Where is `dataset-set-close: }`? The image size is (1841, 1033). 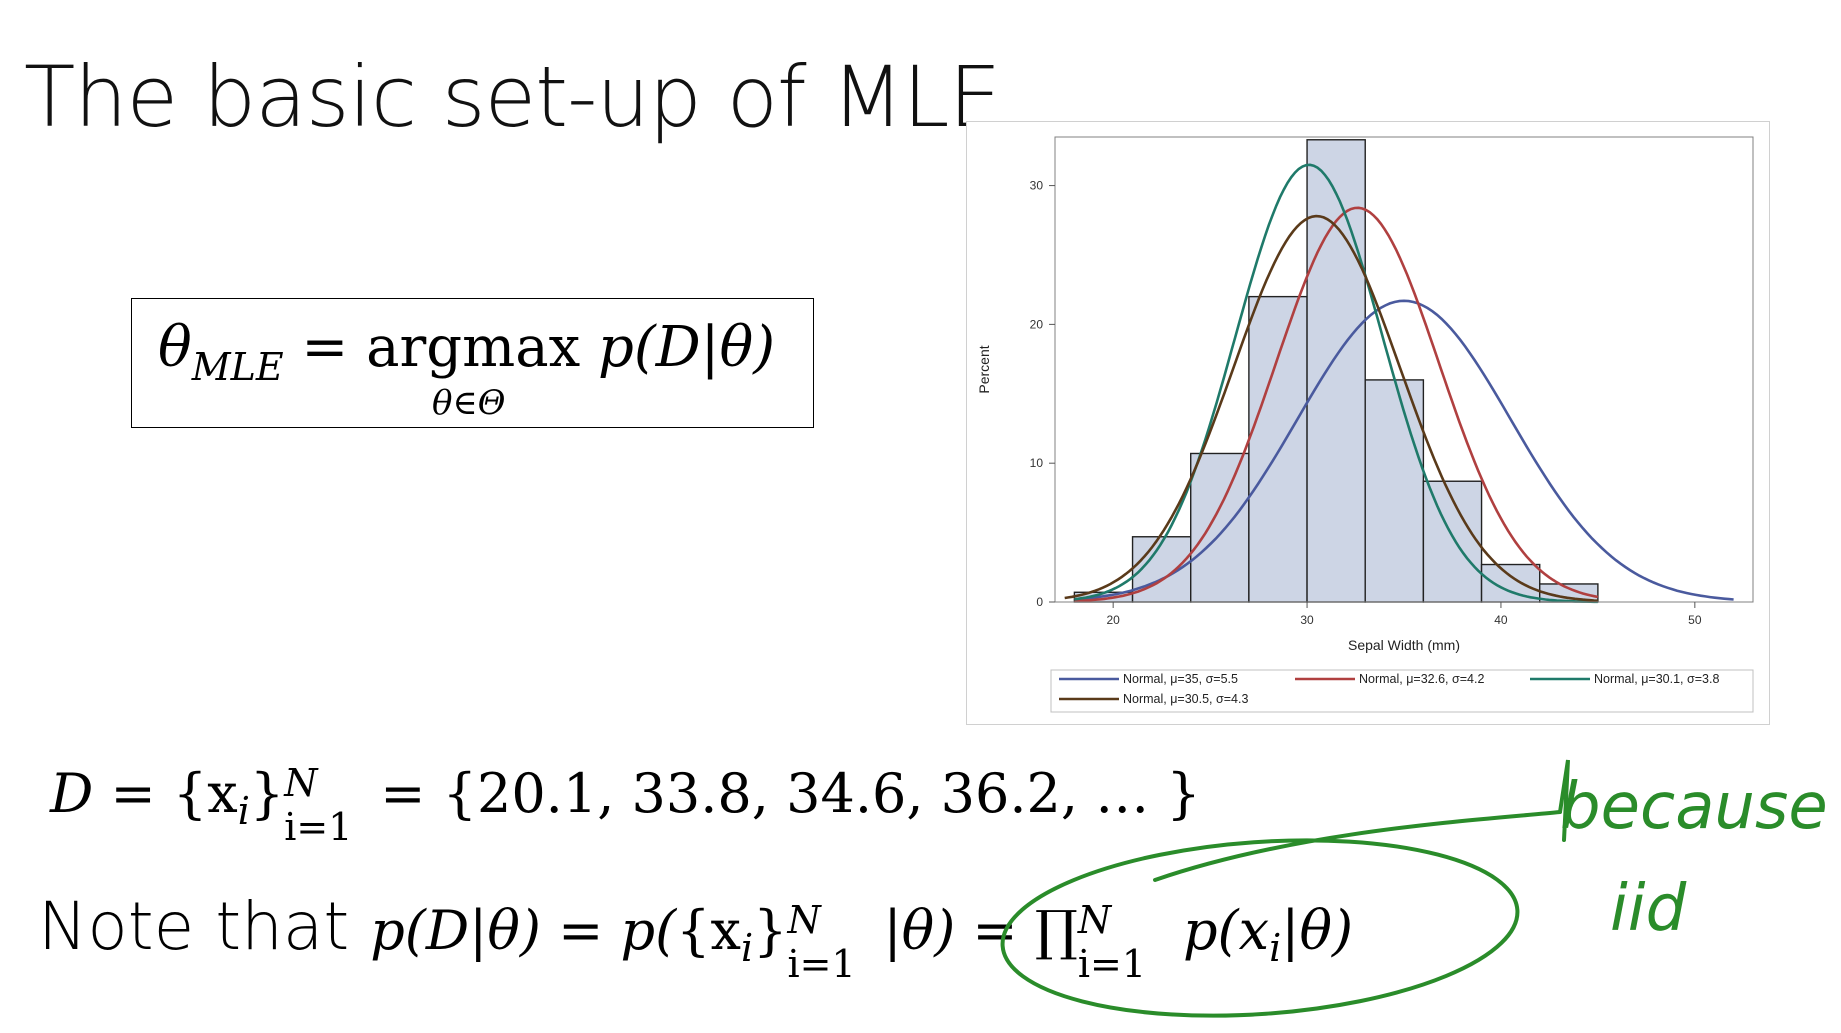 dataset-set-close: } is located at coordinates (267, 793).